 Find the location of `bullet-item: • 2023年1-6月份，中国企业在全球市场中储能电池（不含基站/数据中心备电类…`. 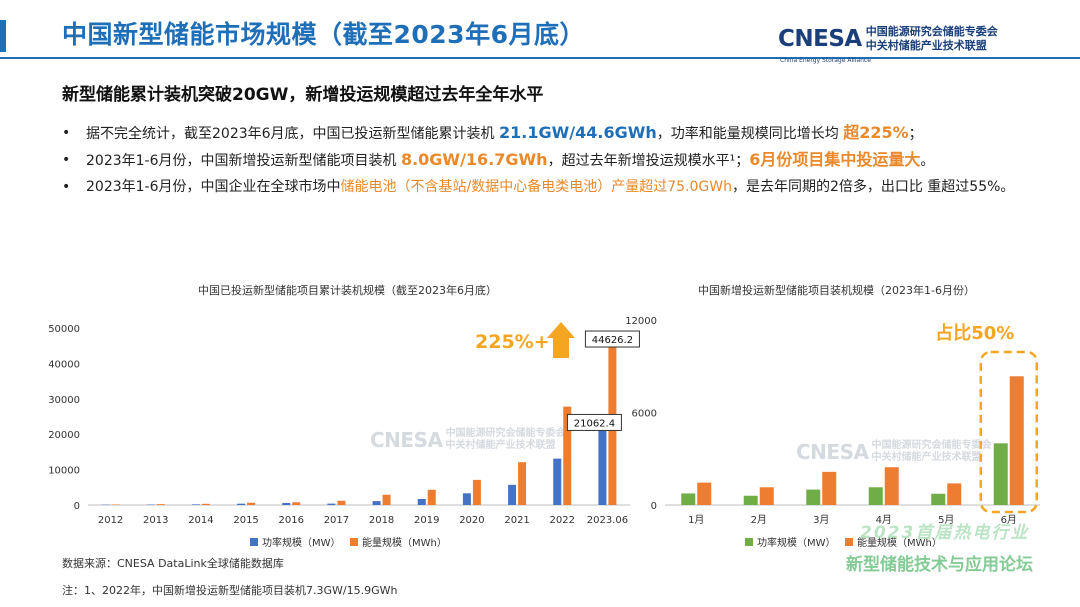

bullet-item: • 2023年1-6月份，中国企业在全球市场中储能电池（不含基站/数据中心备电类… is located at coordinates (557, 187).